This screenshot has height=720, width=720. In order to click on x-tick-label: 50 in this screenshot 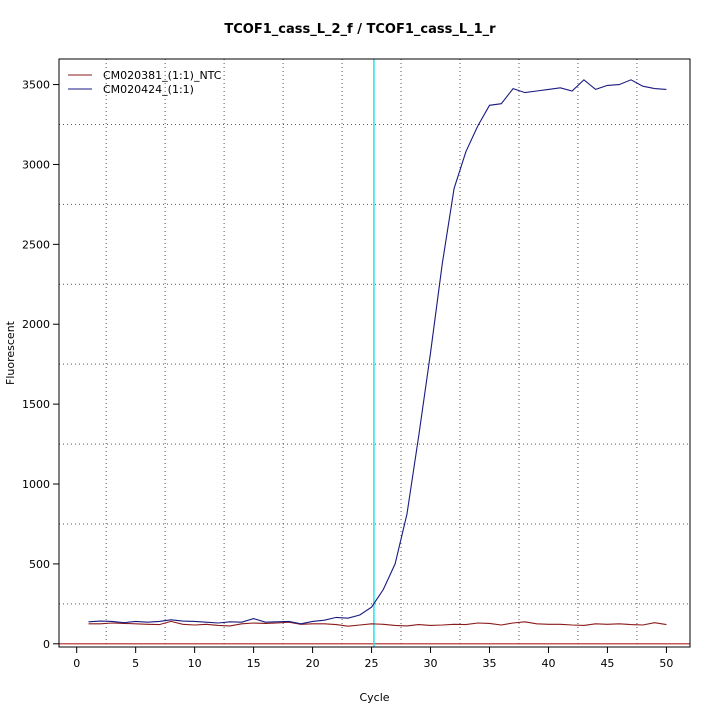, I will do `click(666, 663)`.